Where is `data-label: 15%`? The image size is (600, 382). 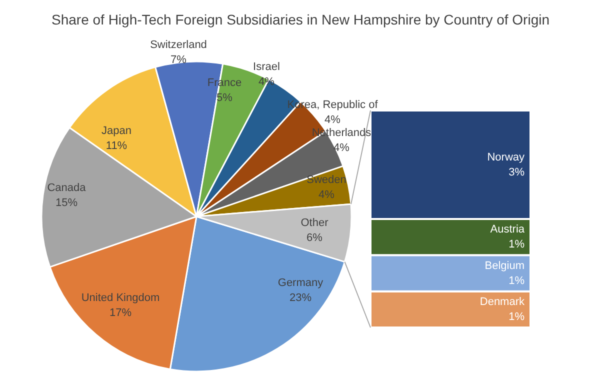
data-label: 15% is located at coordinates (66, 203).